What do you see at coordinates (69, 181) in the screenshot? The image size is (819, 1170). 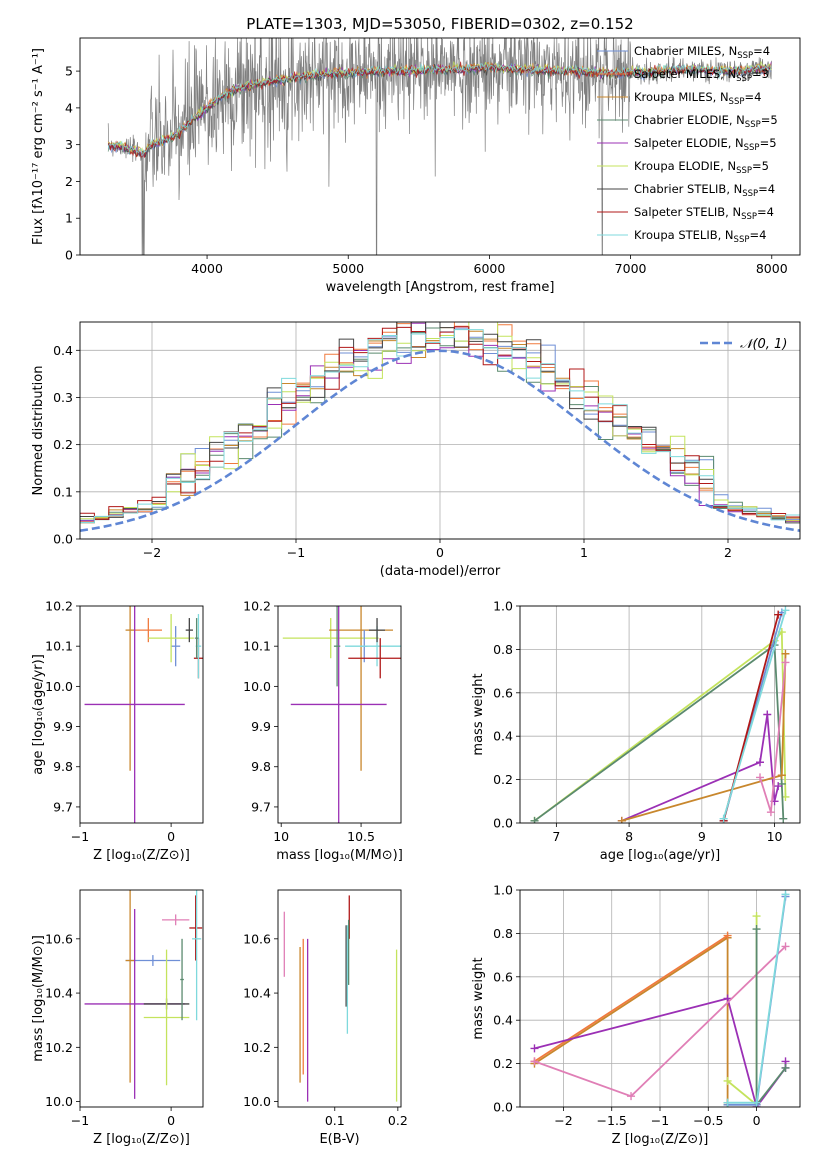 I see `y-tick-label: 2` at bounding box center [69, 181].